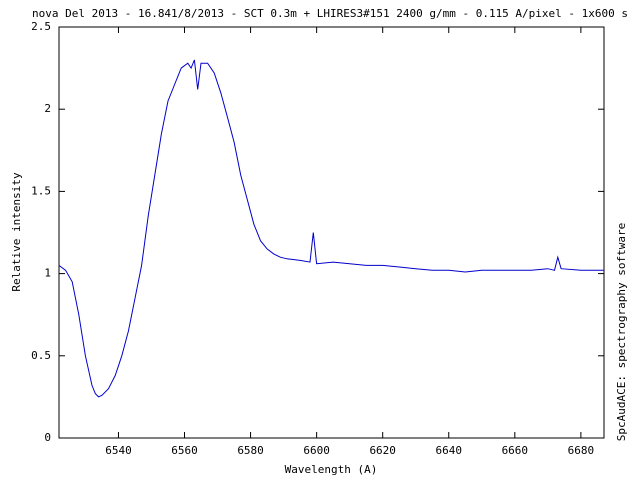 Image resolution: width=640 pixels, height=484 pixels. What do you see at coordinates (47, 108) in the screenshot?
I see `y-tick-label: 2` at bounding box center [47, 108].